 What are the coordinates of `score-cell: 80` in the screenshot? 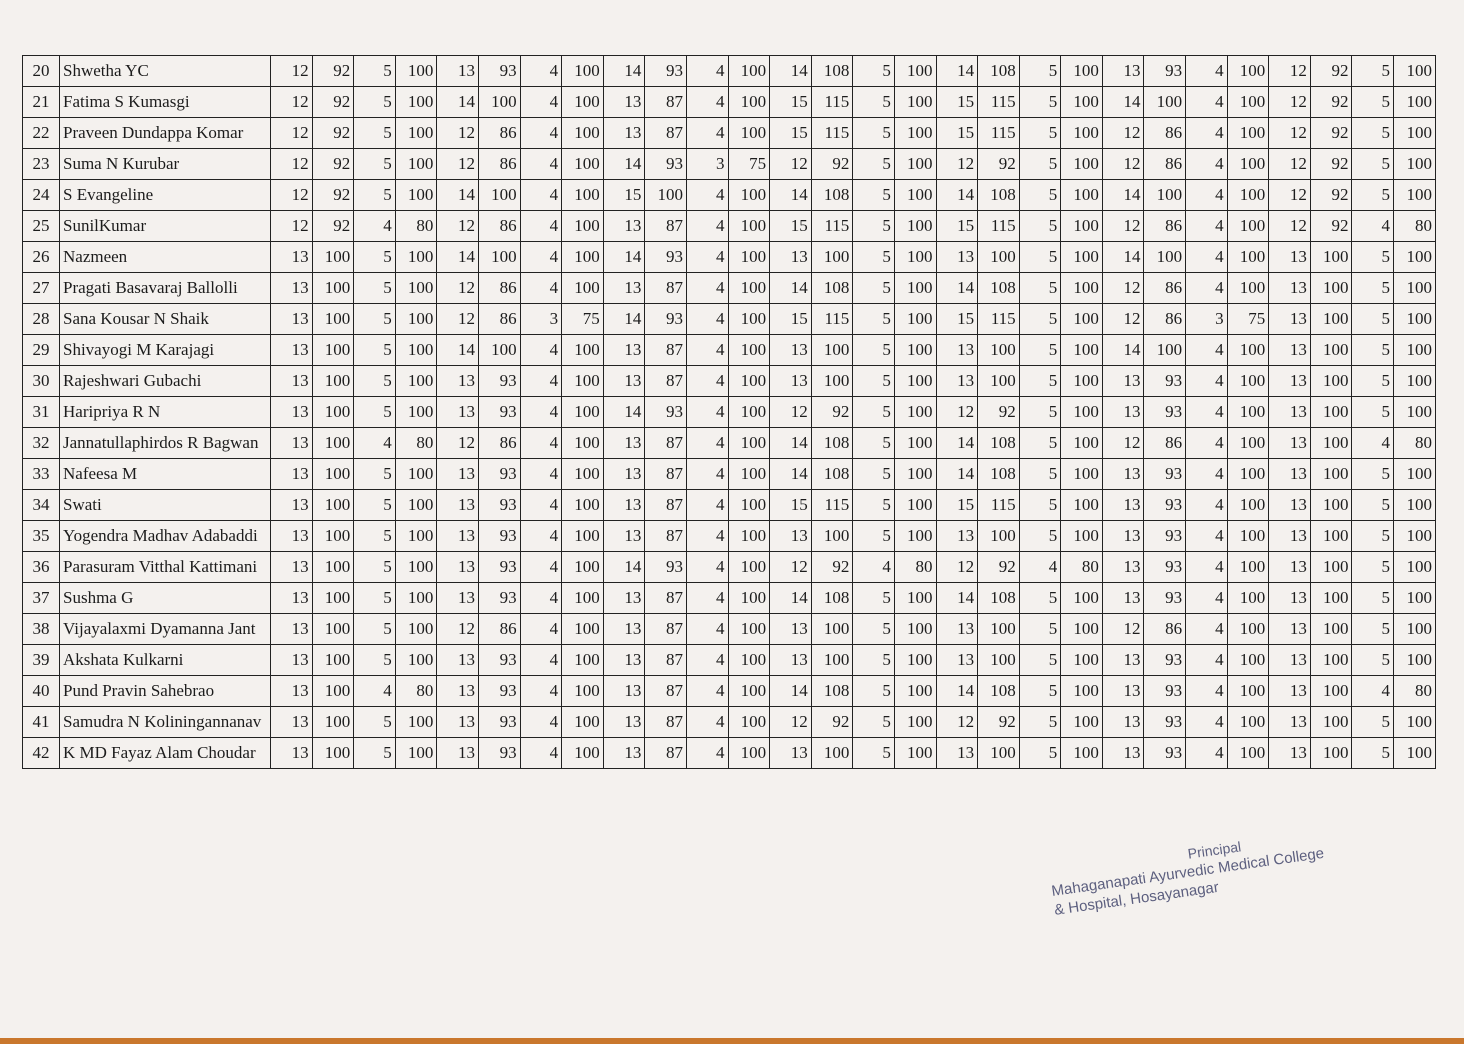 It's located at (1414, 226).